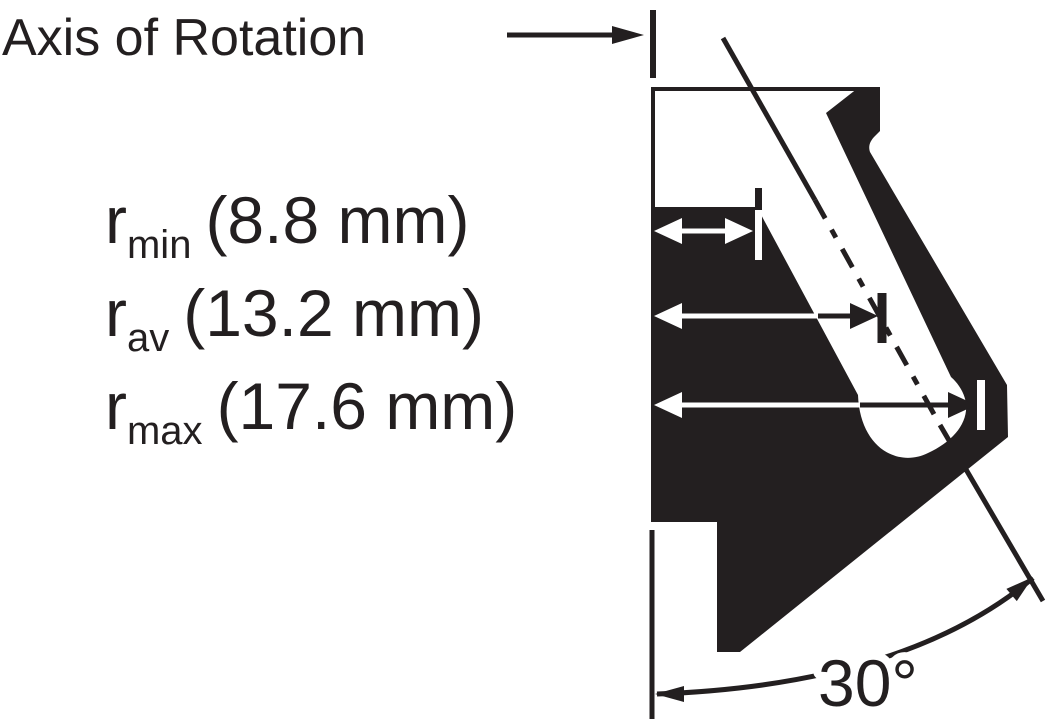 This screenshot has width=1049, height=719. I want to click on r-av-arrowhead-left-icon, so click(668, 316).